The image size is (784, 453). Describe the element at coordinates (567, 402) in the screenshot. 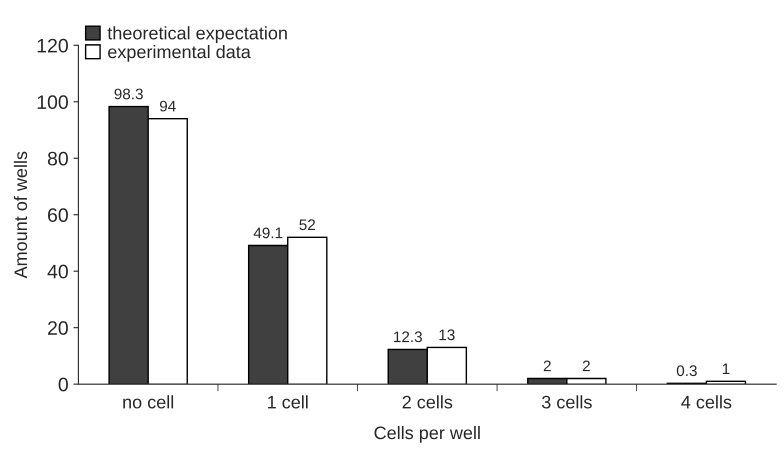

I see `x-tick-label: 3 cells` at that location.